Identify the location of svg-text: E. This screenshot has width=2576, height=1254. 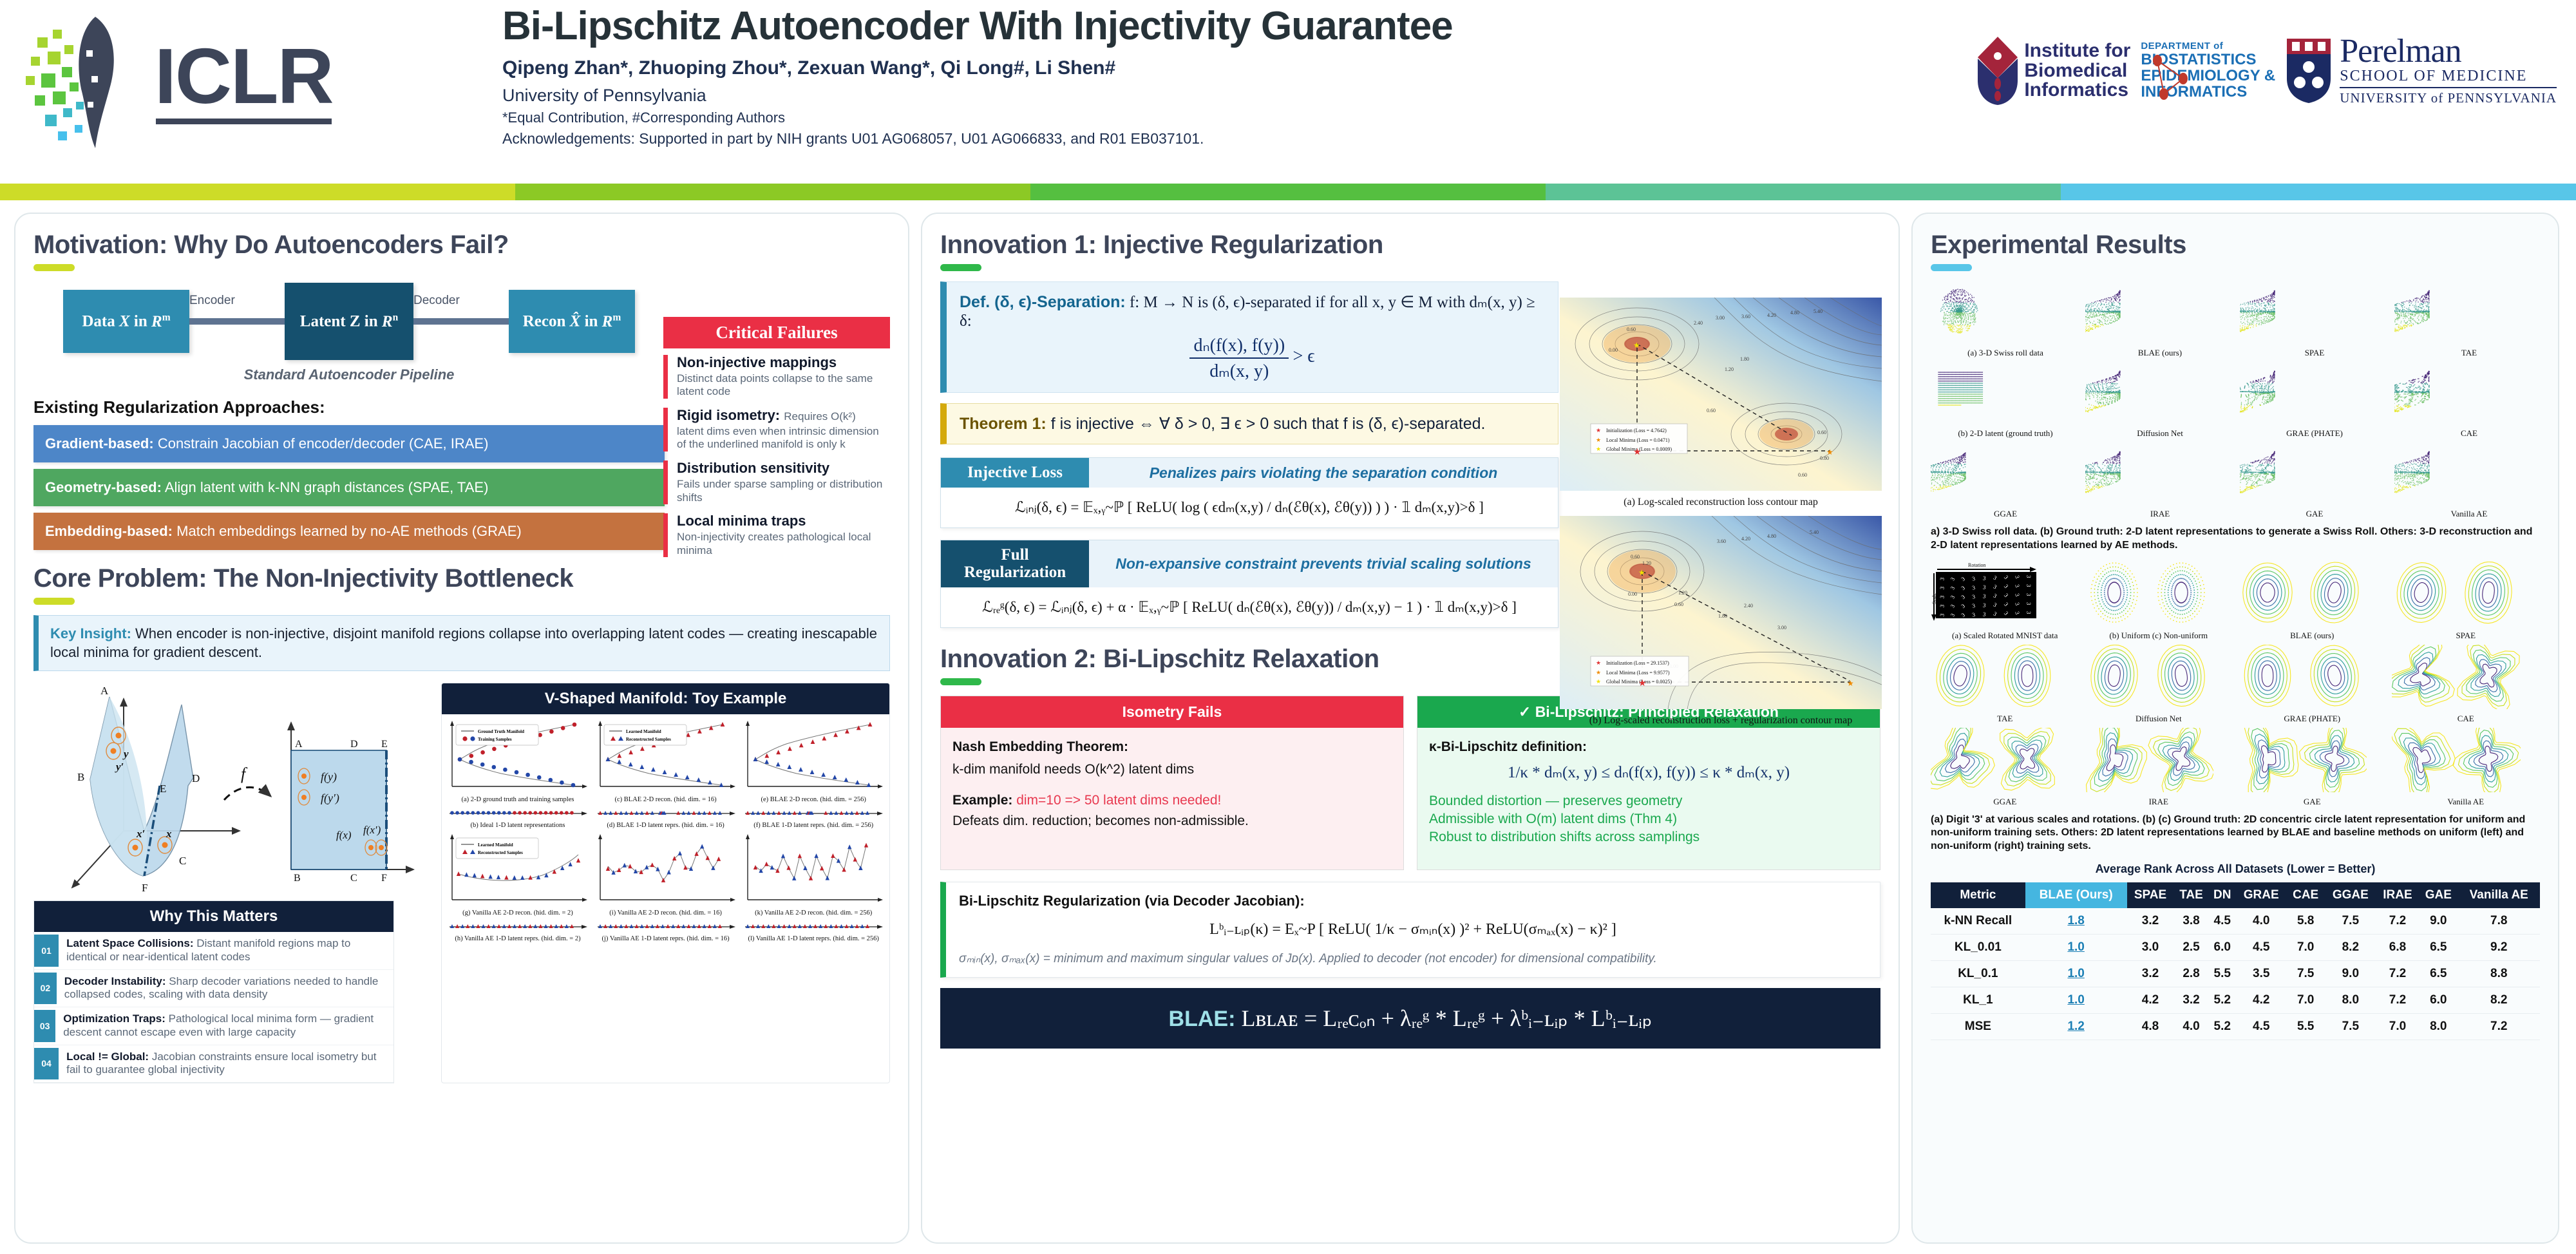
(384, 744).